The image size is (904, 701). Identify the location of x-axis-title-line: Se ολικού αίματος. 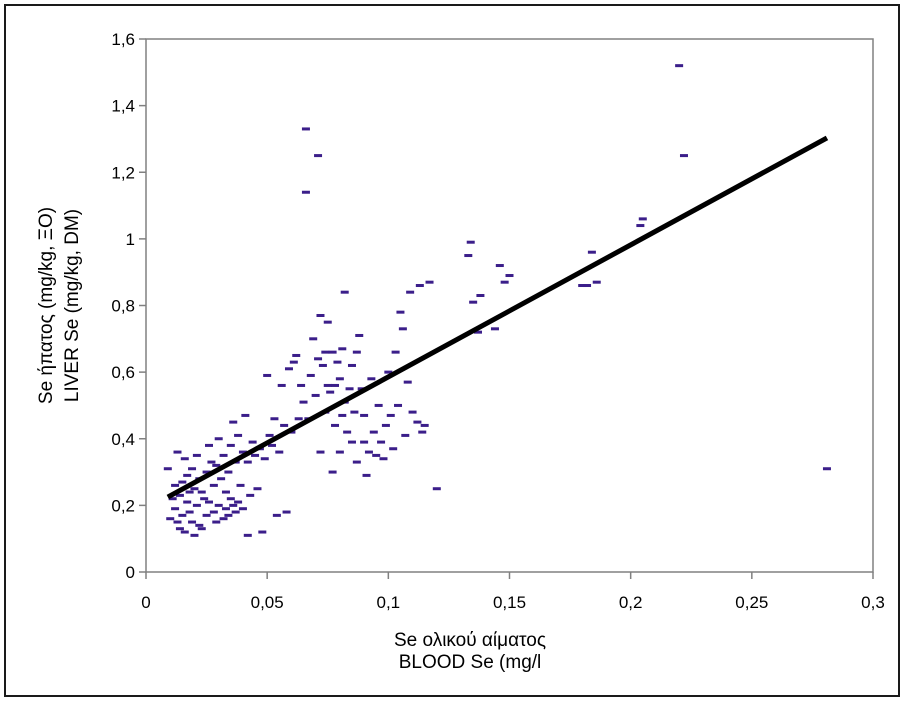
(470, 640).